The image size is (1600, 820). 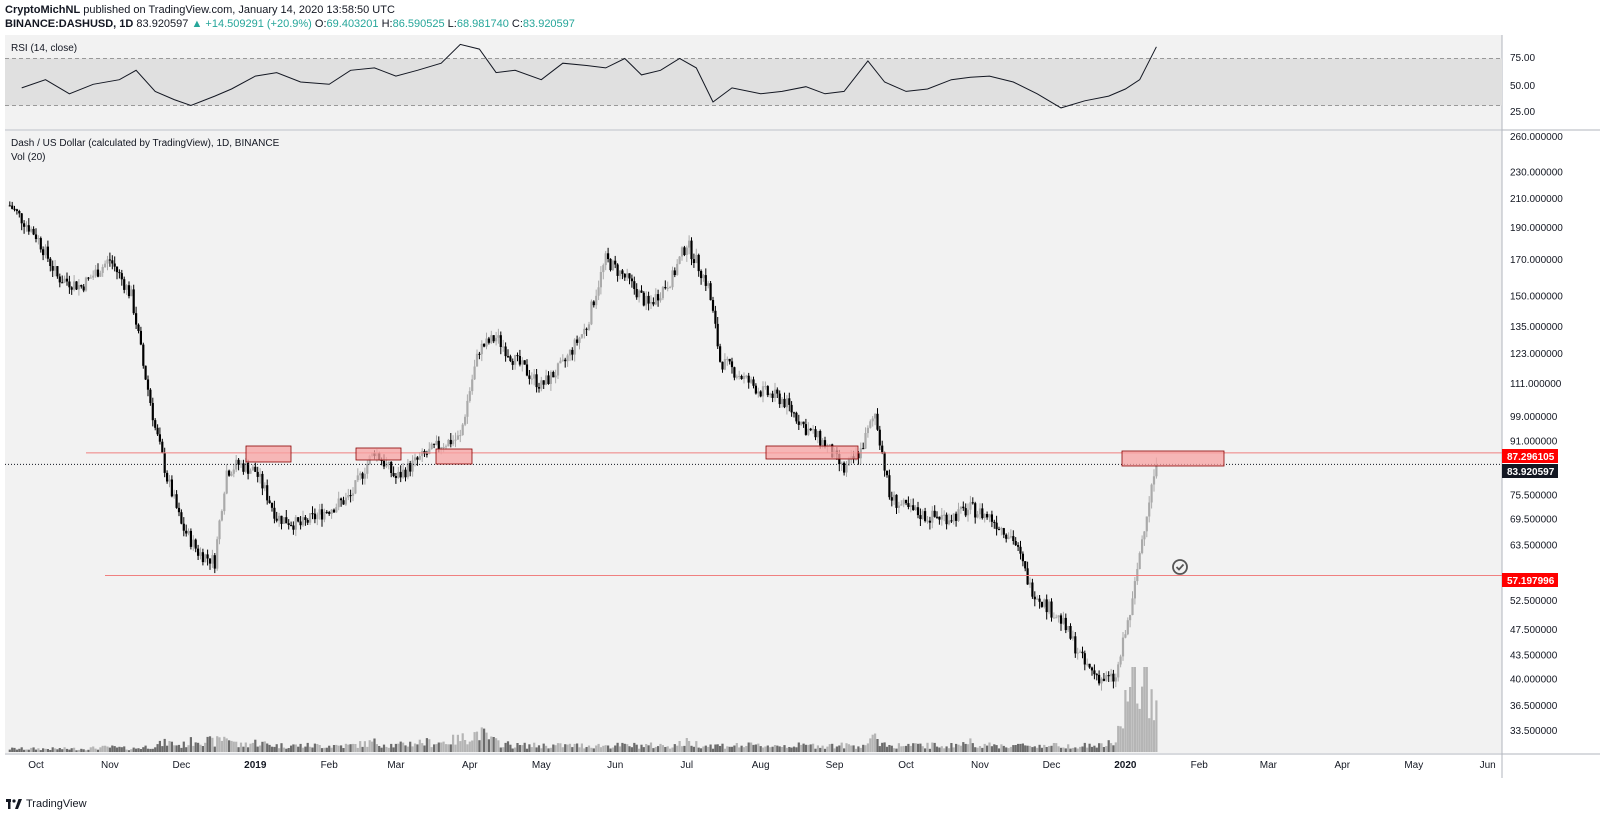 What do you see at coordinates (1534, 519) in the screenshot?
I see `price-tick-12: 69.500000` at bounding box center [1534, 519].